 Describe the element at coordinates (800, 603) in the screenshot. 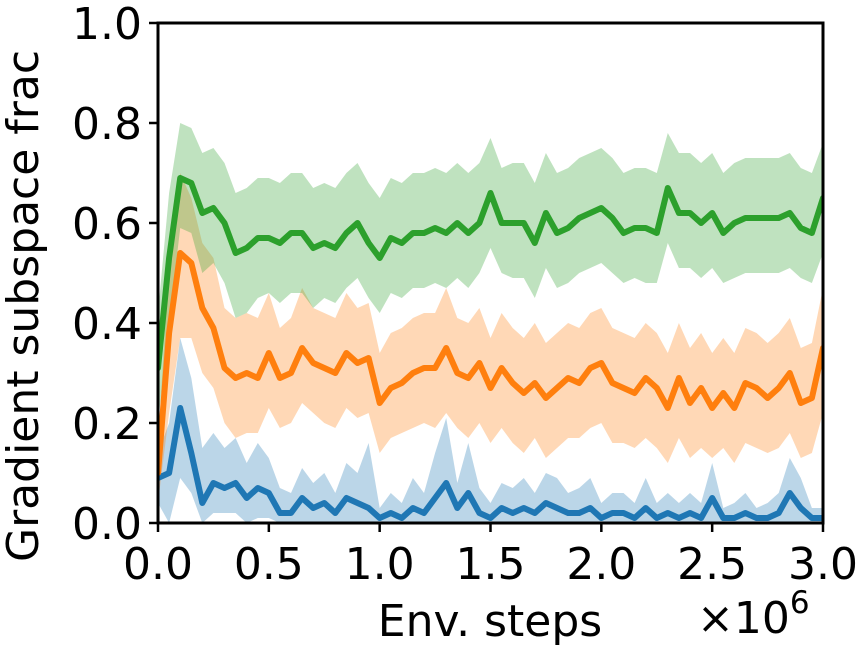

I see `x-axis-multiplier-exponent: 6` at that location.